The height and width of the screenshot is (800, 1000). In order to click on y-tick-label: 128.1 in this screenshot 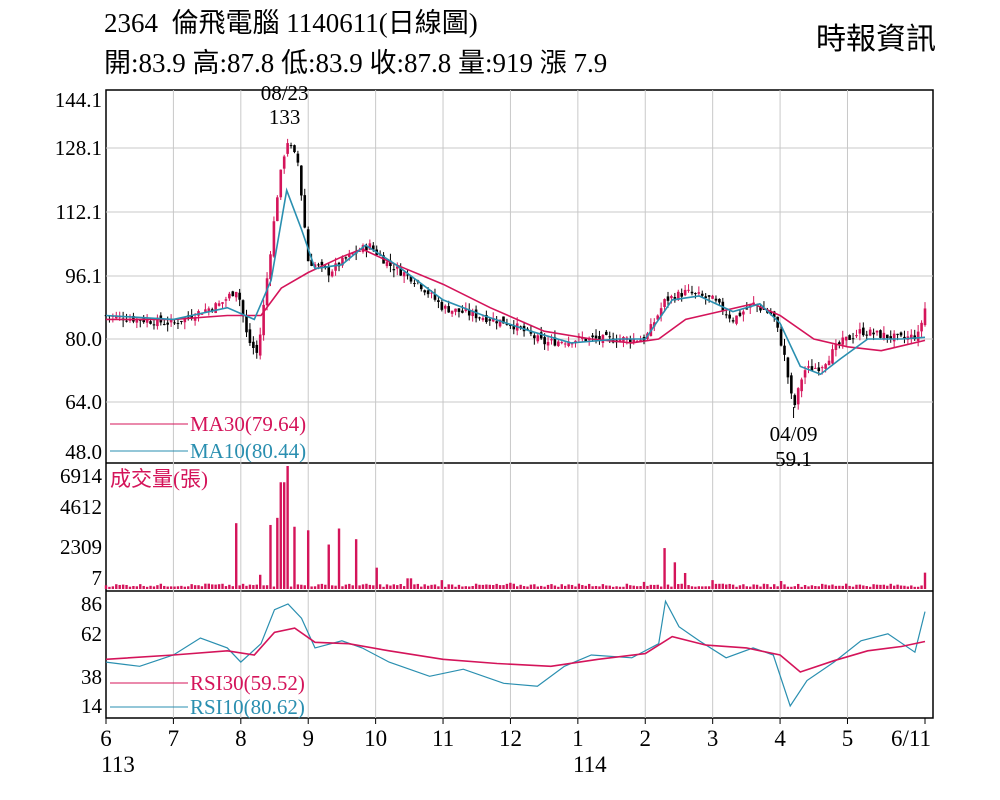, I will do `click(78, 148)`.